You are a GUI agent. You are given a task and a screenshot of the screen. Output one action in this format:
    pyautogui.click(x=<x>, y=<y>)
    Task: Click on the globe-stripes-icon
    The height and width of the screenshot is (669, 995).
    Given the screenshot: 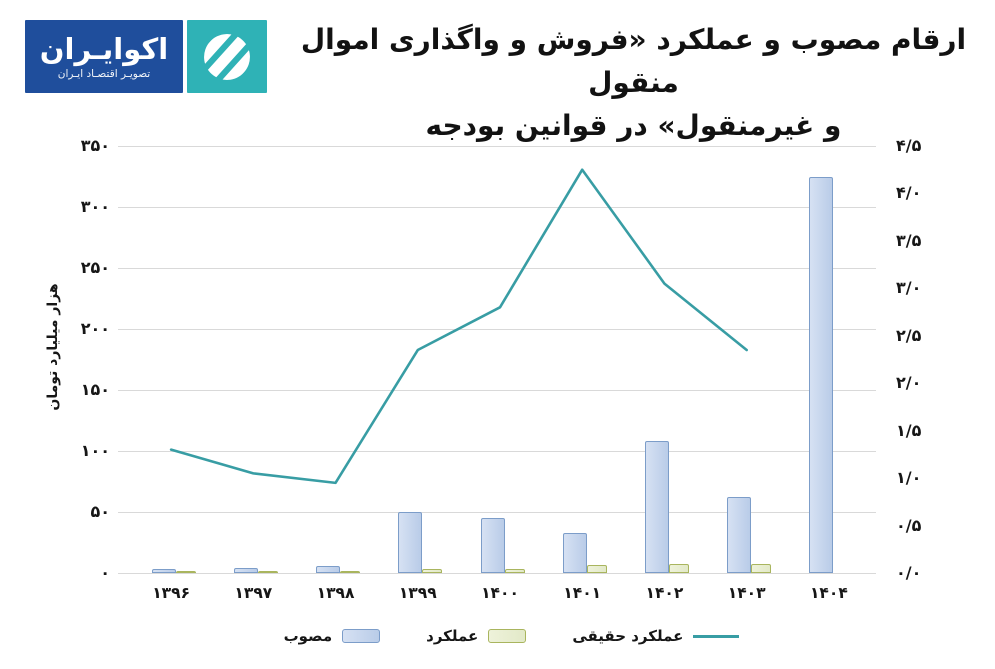 What is the action you would take?
    pyautogui.click(x=227, y=56)
    